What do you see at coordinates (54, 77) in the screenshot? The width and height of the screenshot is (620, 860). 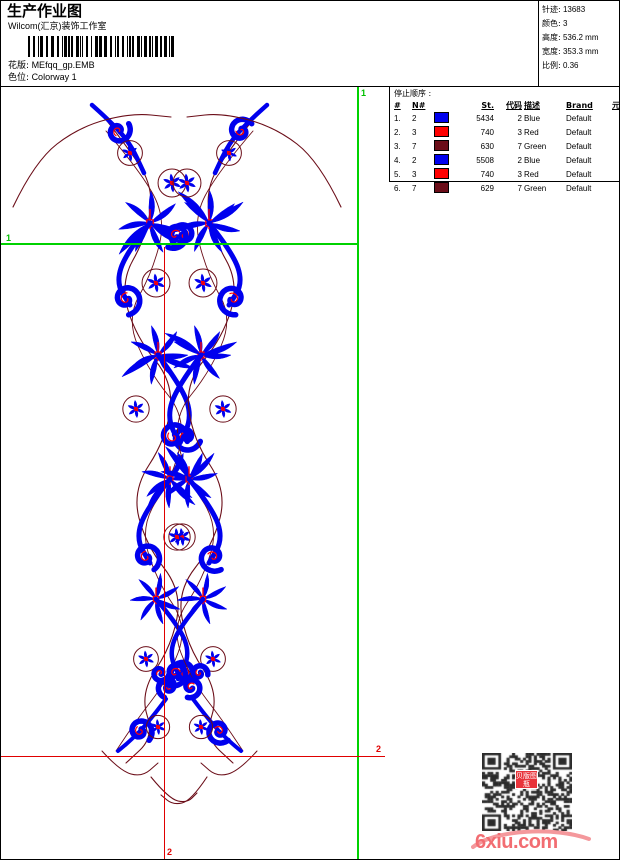 I see `colorway-value: Colorway 1` at bounding box center [54, 77].